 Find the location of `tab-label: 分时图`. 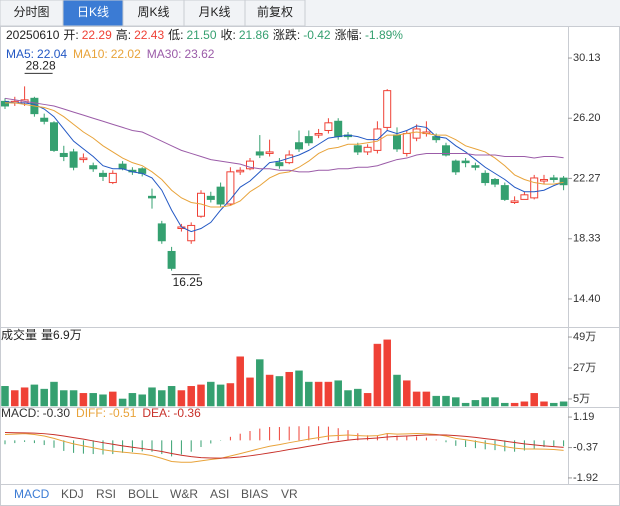

tab-label: 分时图 is located at coordinates (31, 12).